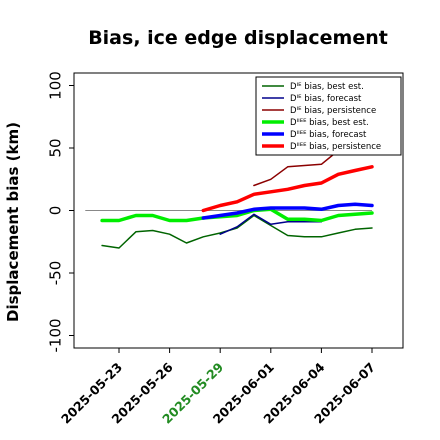 The width and height of the screenshot is (440, 440). Describe the element at coordinates (238, 38) in the screenshot. I see `chart-title: Bias, ice edge displacement` at that location.